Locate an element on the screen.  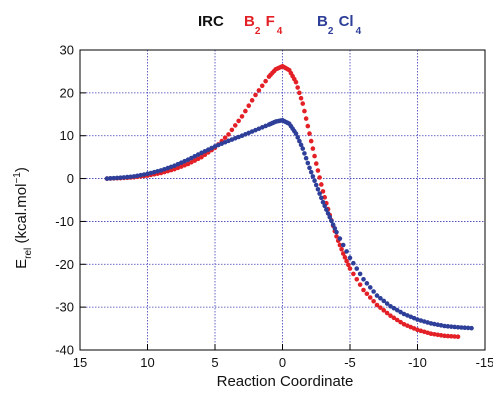
y-tick-label: 10 is located at coordinates (67, 135).